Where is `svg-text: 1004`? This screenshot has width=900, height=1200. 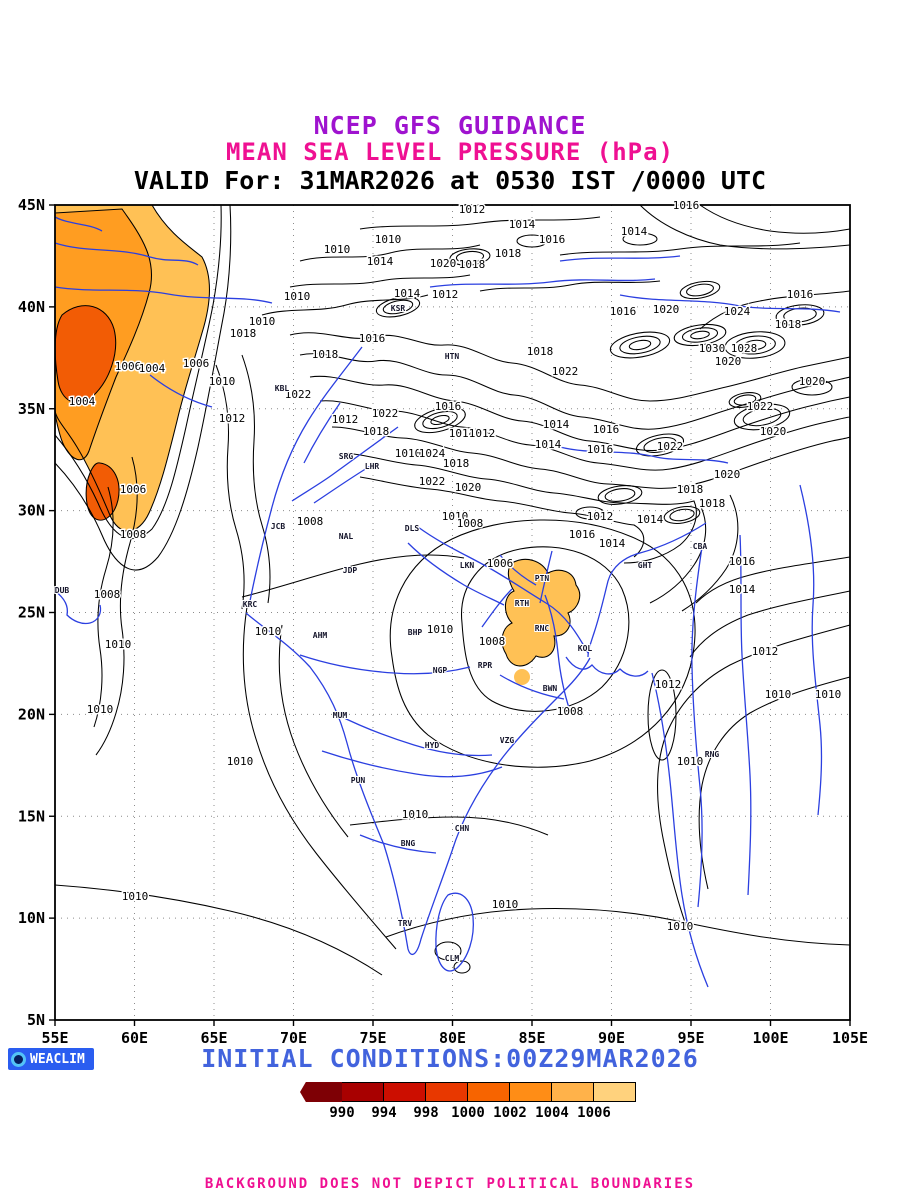 svg-text: 1004 is located at coordinates (152, 368).